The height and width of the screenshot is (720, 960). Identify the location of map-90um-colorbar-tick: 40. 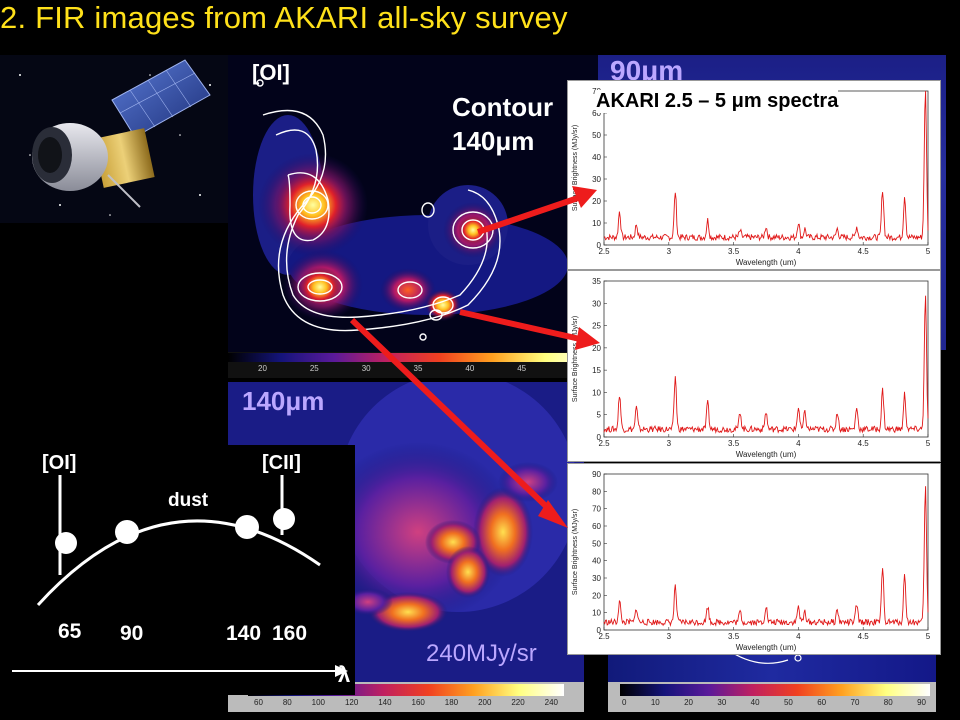
(755, 702).